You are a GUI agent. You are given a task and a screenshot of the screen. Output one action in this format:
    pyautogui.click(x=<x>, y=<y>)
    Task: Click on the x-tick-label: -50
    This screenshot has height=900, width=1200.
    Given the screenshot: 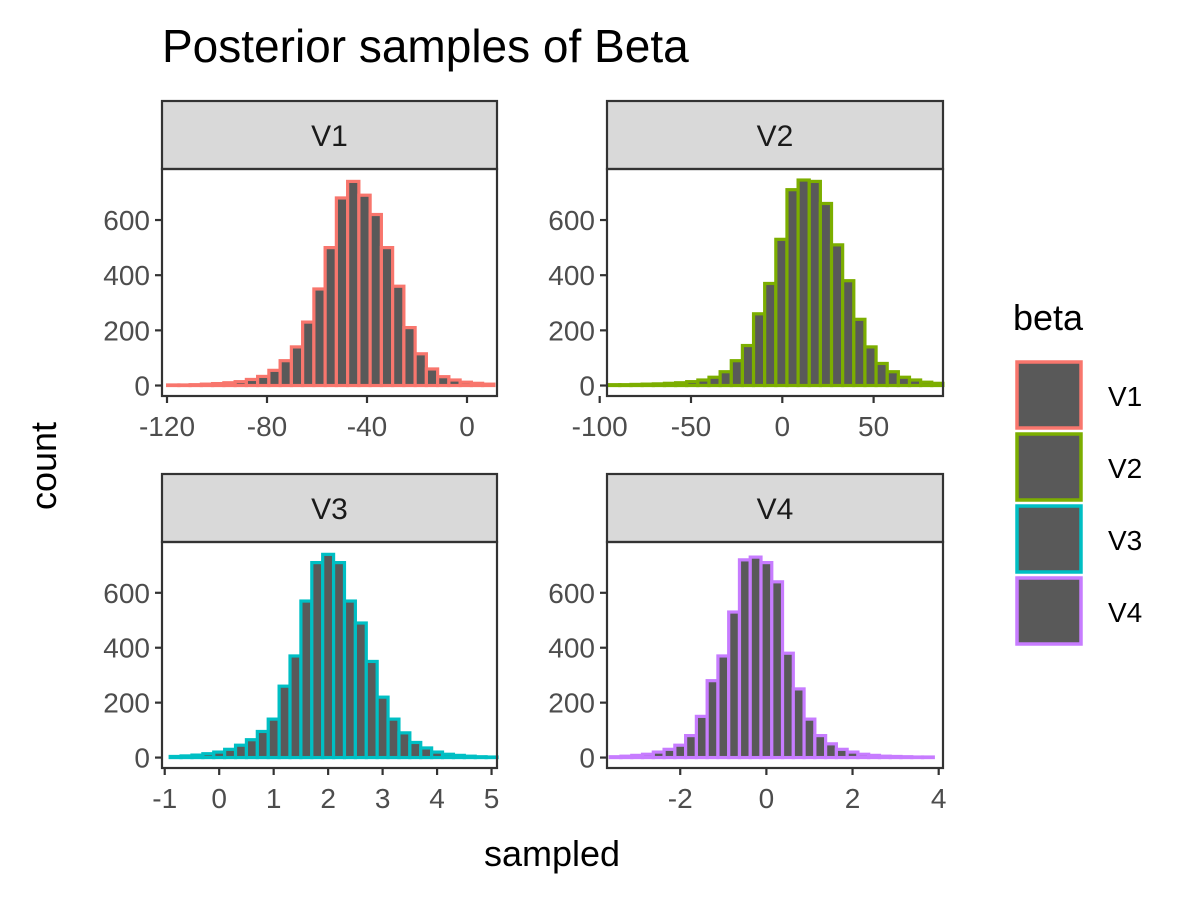 What is the action you would take?
    pyautogui.click(x=691, y=426)
    